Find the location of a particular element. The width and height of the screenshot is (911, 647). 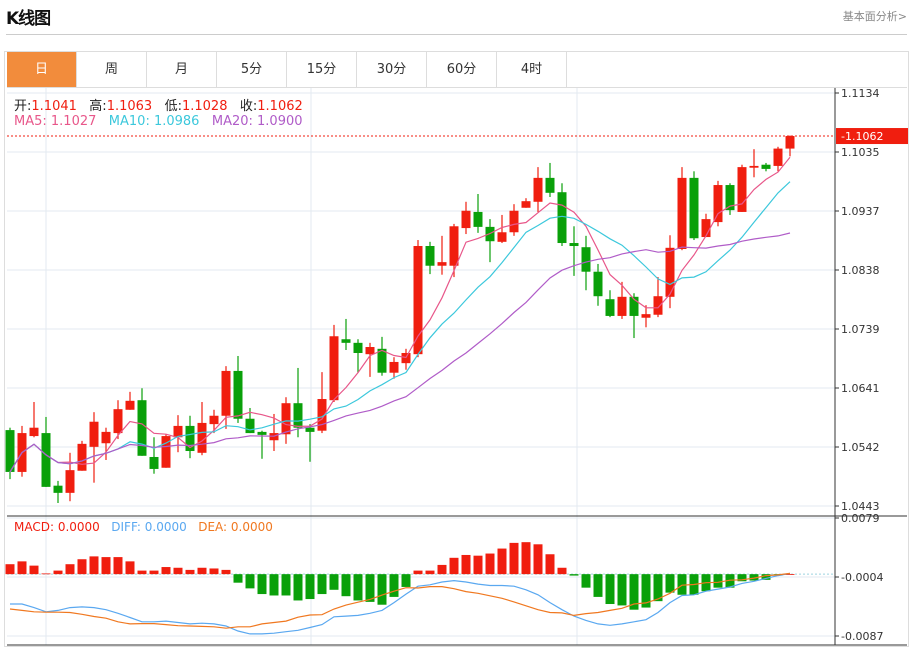

tab-week: 周 is located at coordinates (112, 69).